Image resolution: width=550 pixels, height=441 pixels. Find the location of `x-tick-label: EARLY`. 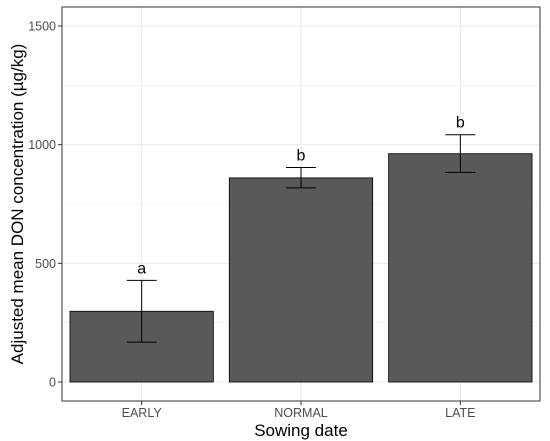

x-tick-label: EARLY is located at coordinates (142, 413).